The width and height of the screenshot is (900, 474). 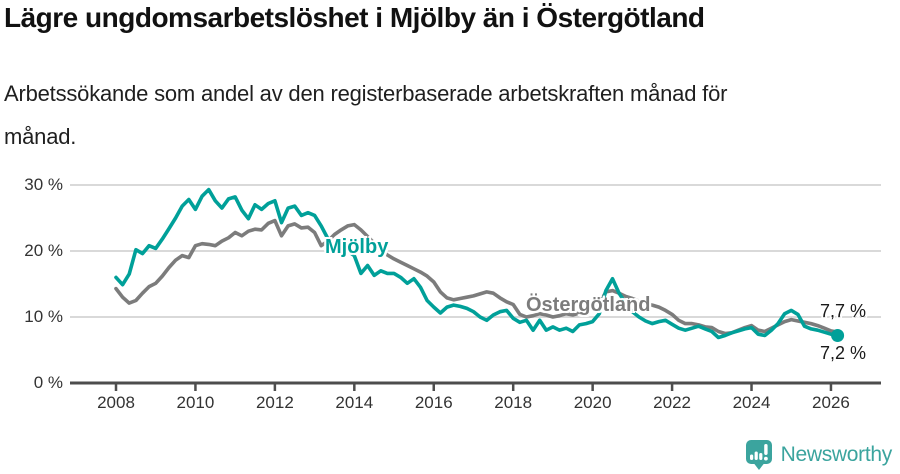 What do you see at coordinates (357, 247) in the screenshot?
I see `series-label-mjolby: Mjölby` at bounding box center [357, 247].